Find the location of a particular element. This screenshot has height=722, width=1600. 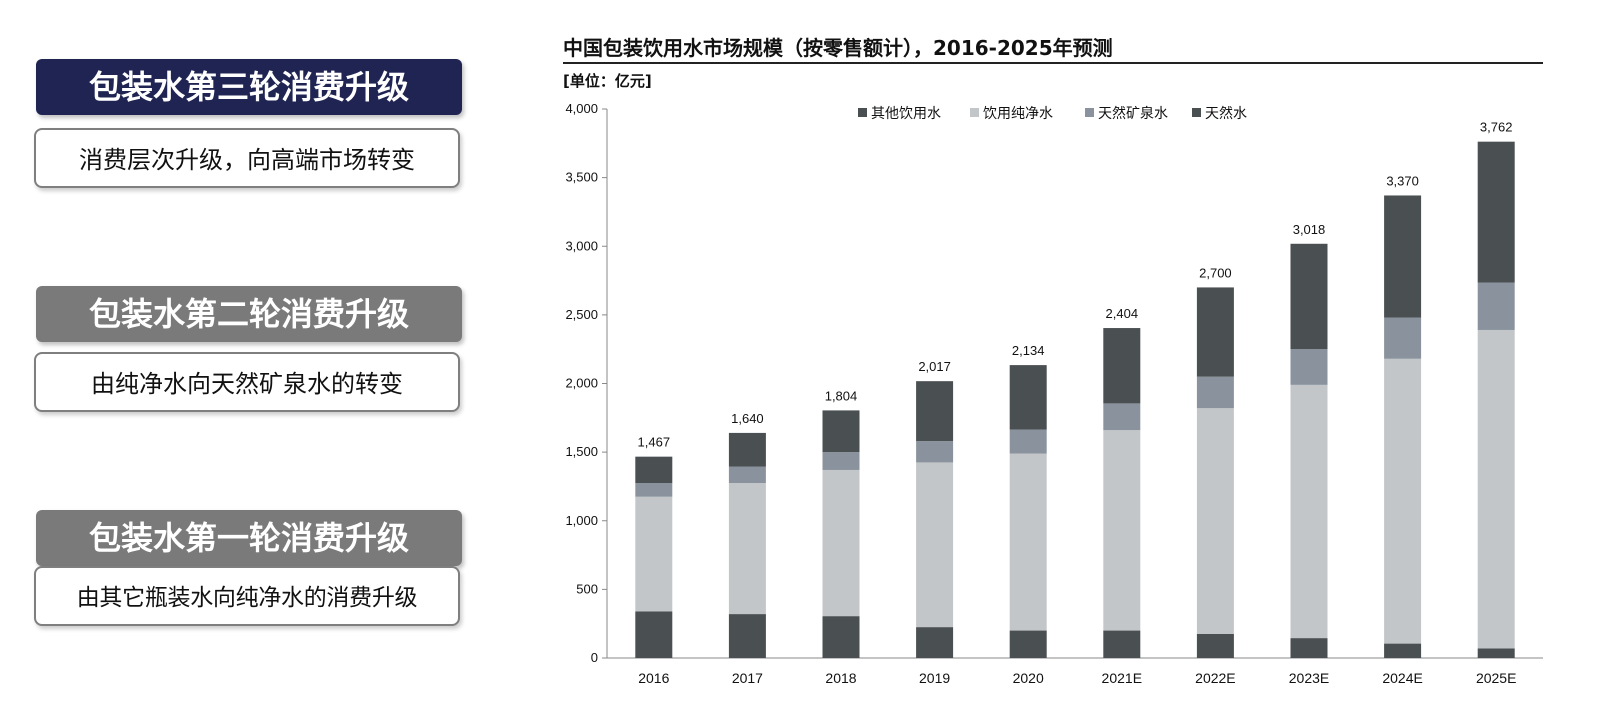

x-tick-label: 2016 is located at coordinates (653, 678).